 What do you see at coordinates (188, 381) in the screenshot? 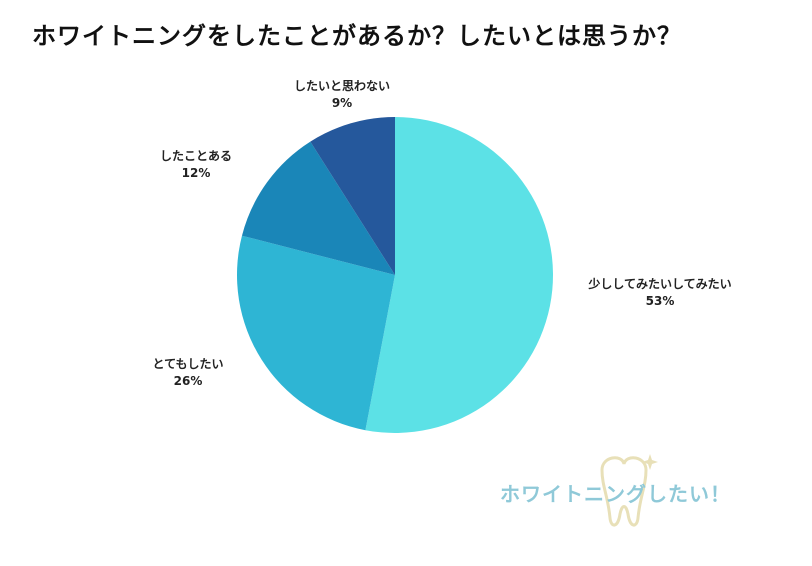
I see `slice-value-2: 26%` at bounding box center [188, 381].